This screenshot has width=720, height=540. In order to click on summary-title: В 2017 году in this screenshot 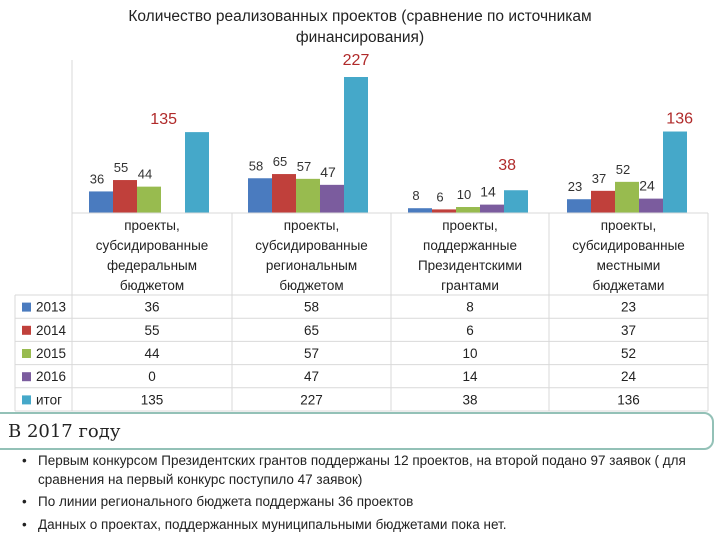, I will do `click(64, 431)`.